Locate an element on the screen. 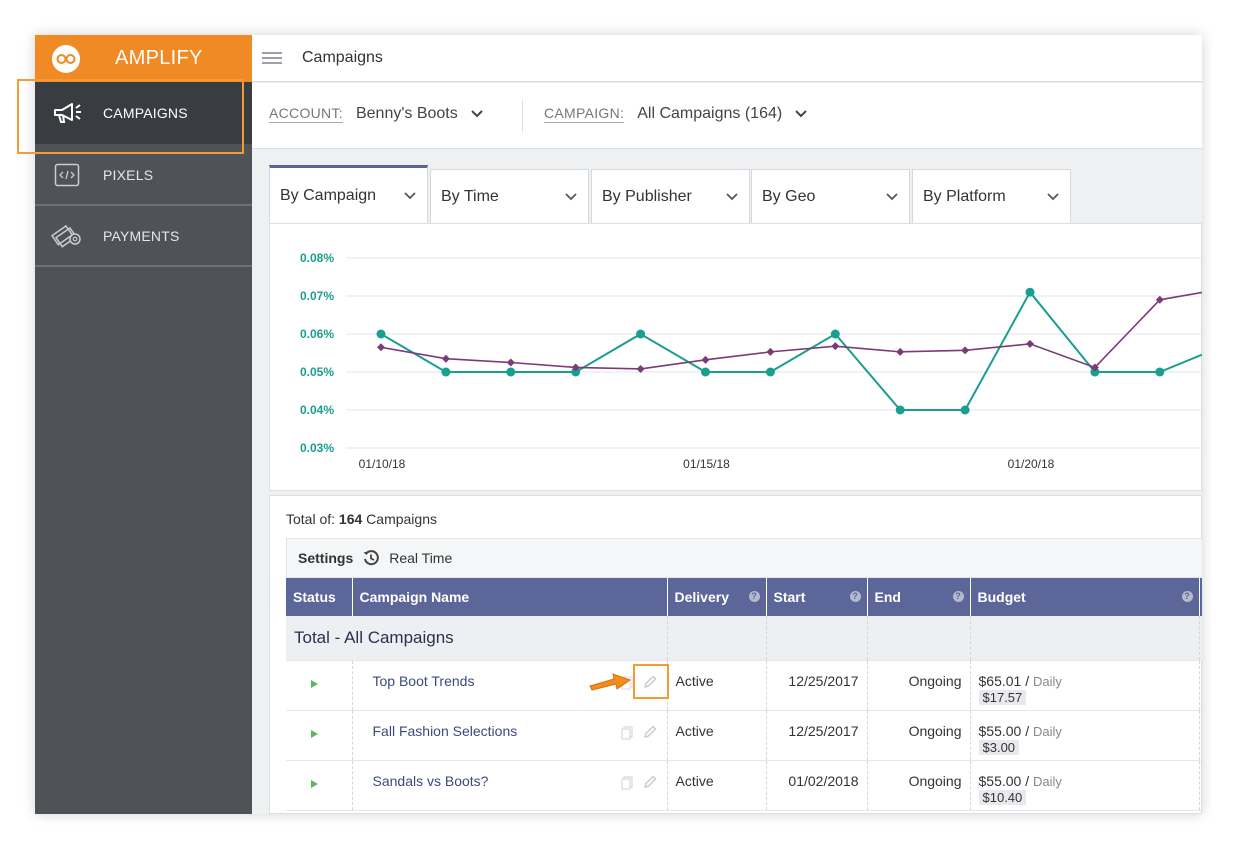 The width and height of the screenshot is (1237, 849). brand-header: AMPLIFY is located at coordinates (143, 58).